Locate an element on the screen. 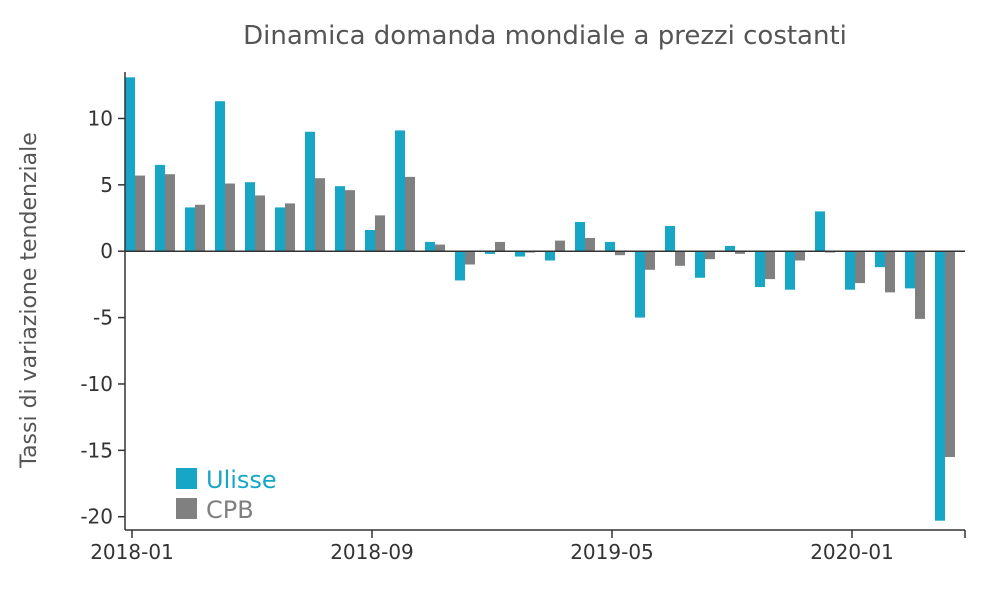  y-tick-label: 10 is located at coordinates (100, 118).